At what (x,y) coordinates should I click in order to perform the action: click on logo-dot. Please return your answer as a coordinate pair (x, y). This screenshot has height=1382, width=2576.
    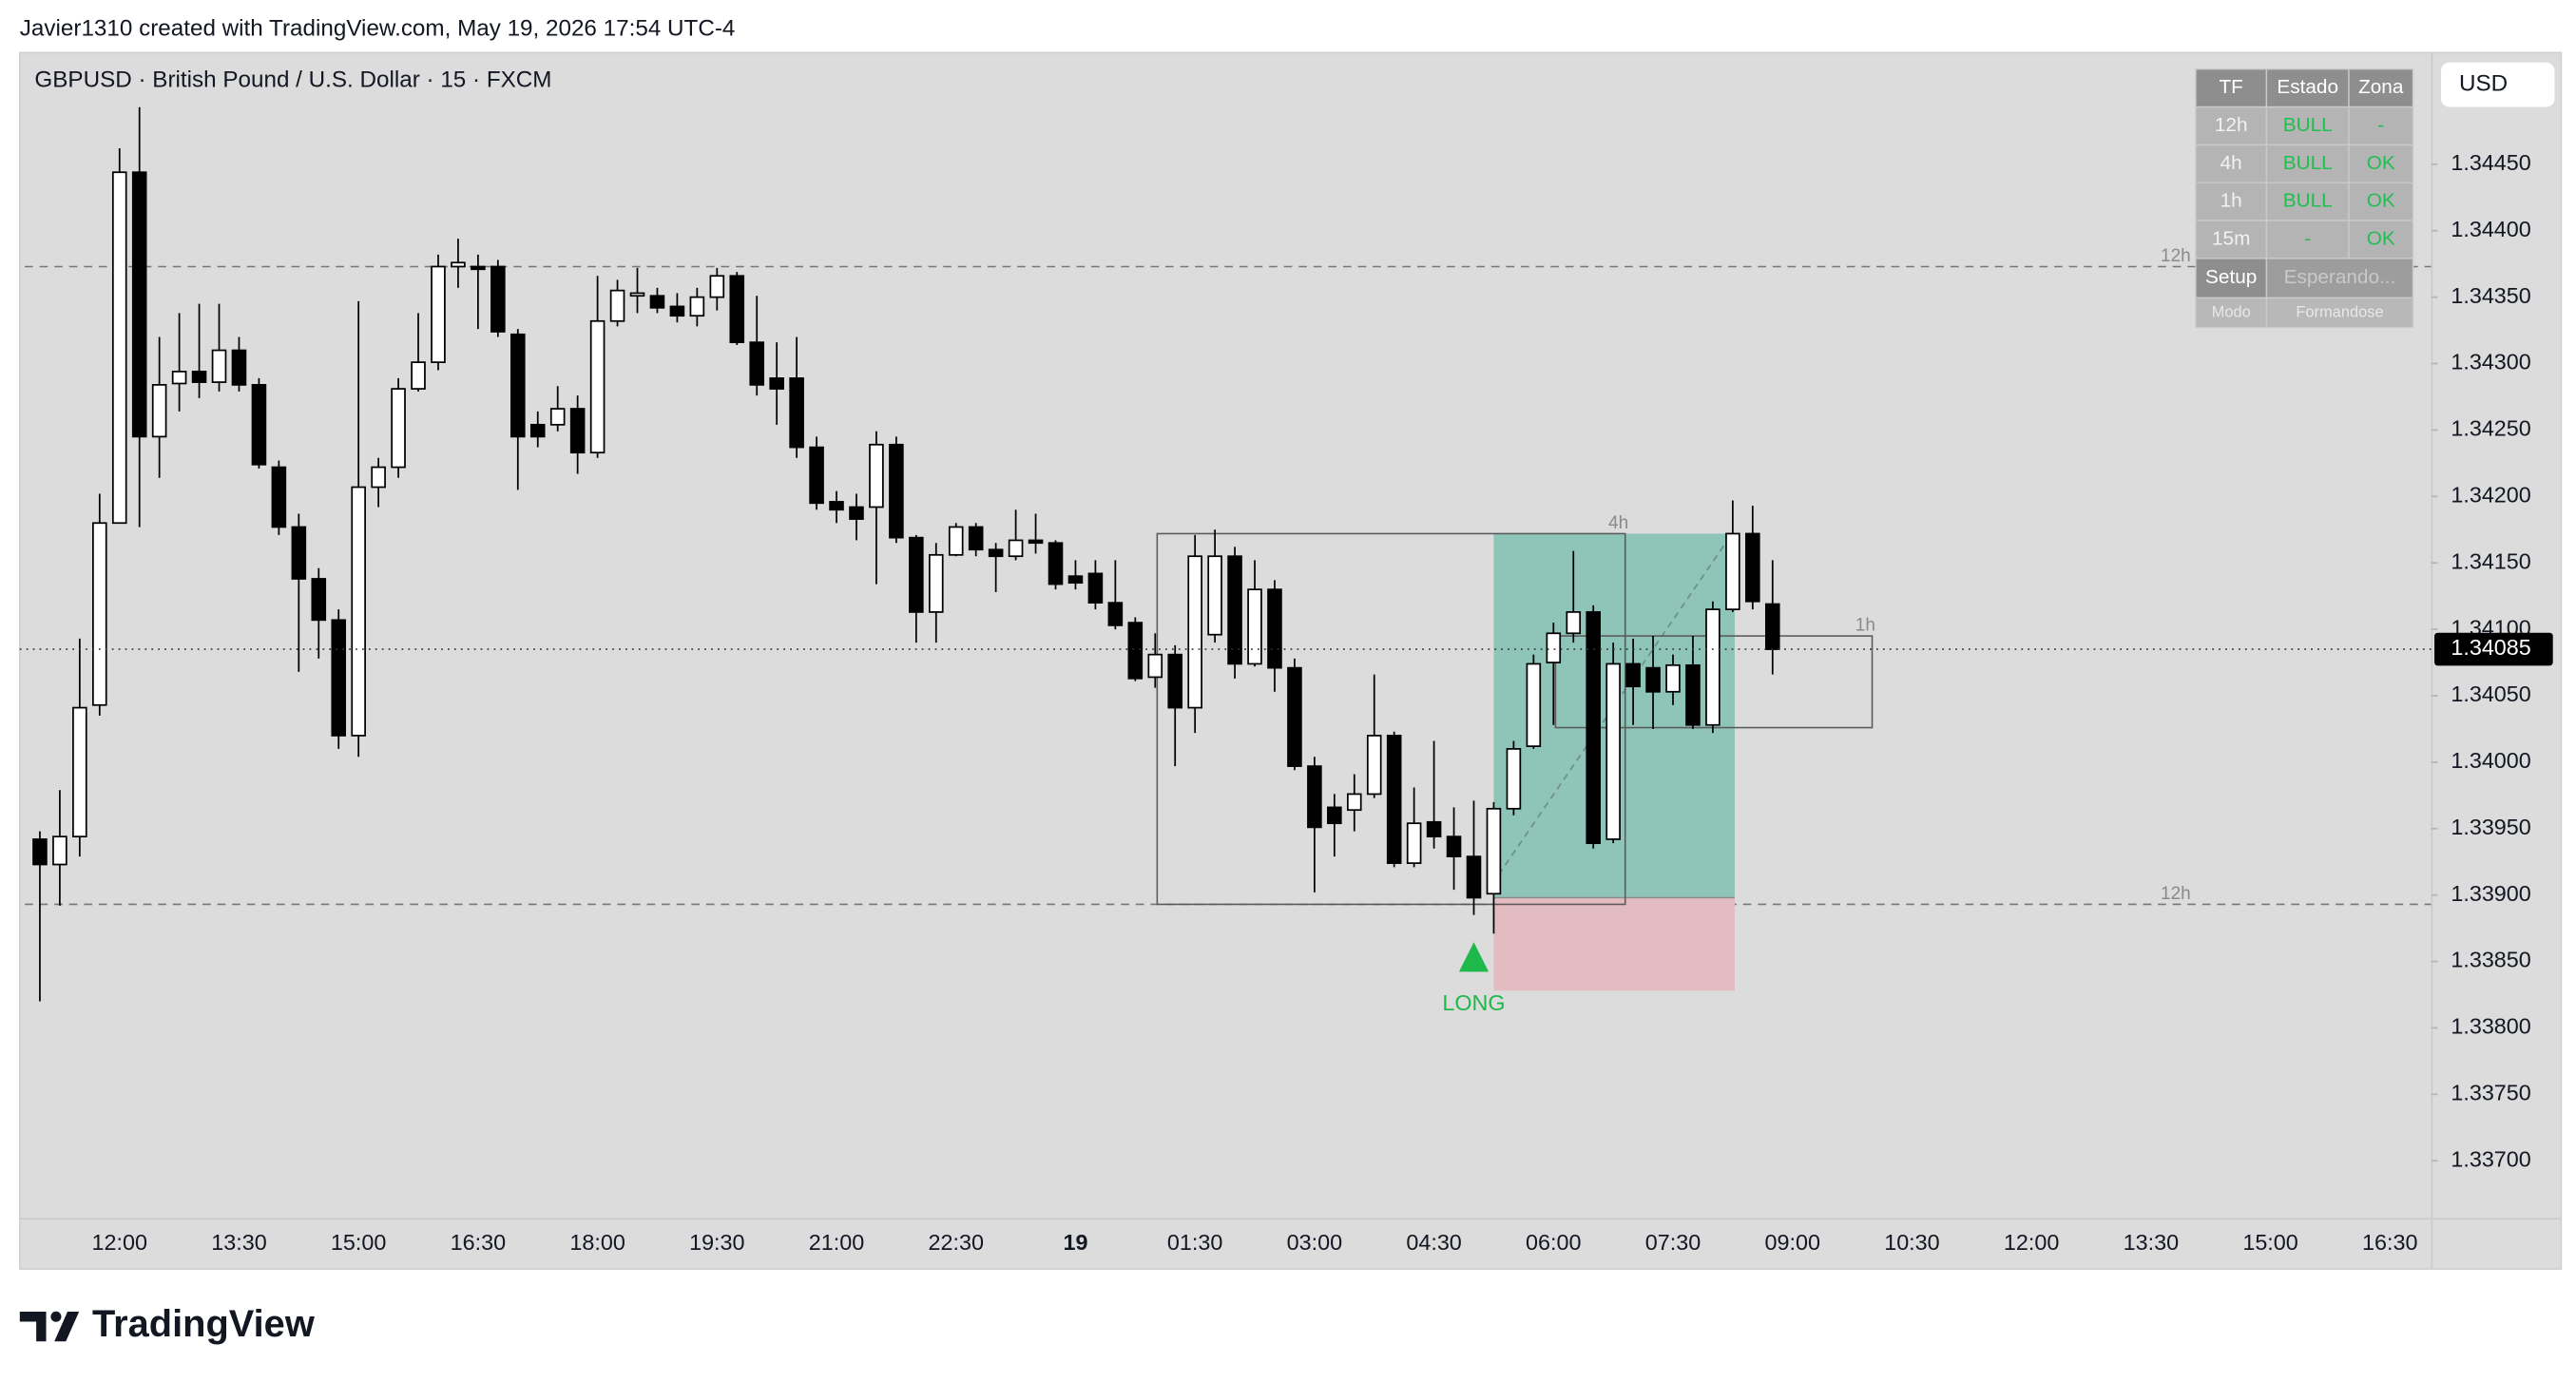
    Looking at the image, I should click on (56, 1316).